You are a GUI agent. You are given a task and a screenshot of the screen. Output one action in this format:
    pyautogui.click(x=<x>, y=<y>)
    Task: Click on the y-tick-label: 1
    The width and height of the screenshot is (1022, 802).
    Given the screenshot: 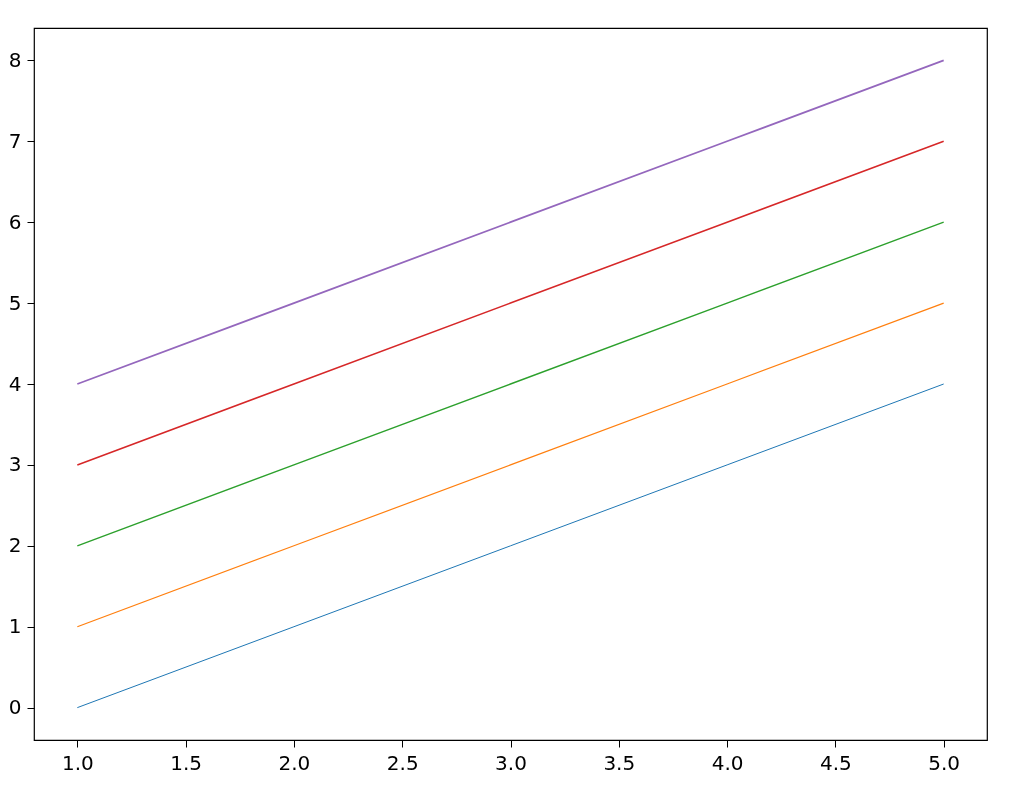 What is the action you would take?
    pyautogui.click(x=15, y=626)
    